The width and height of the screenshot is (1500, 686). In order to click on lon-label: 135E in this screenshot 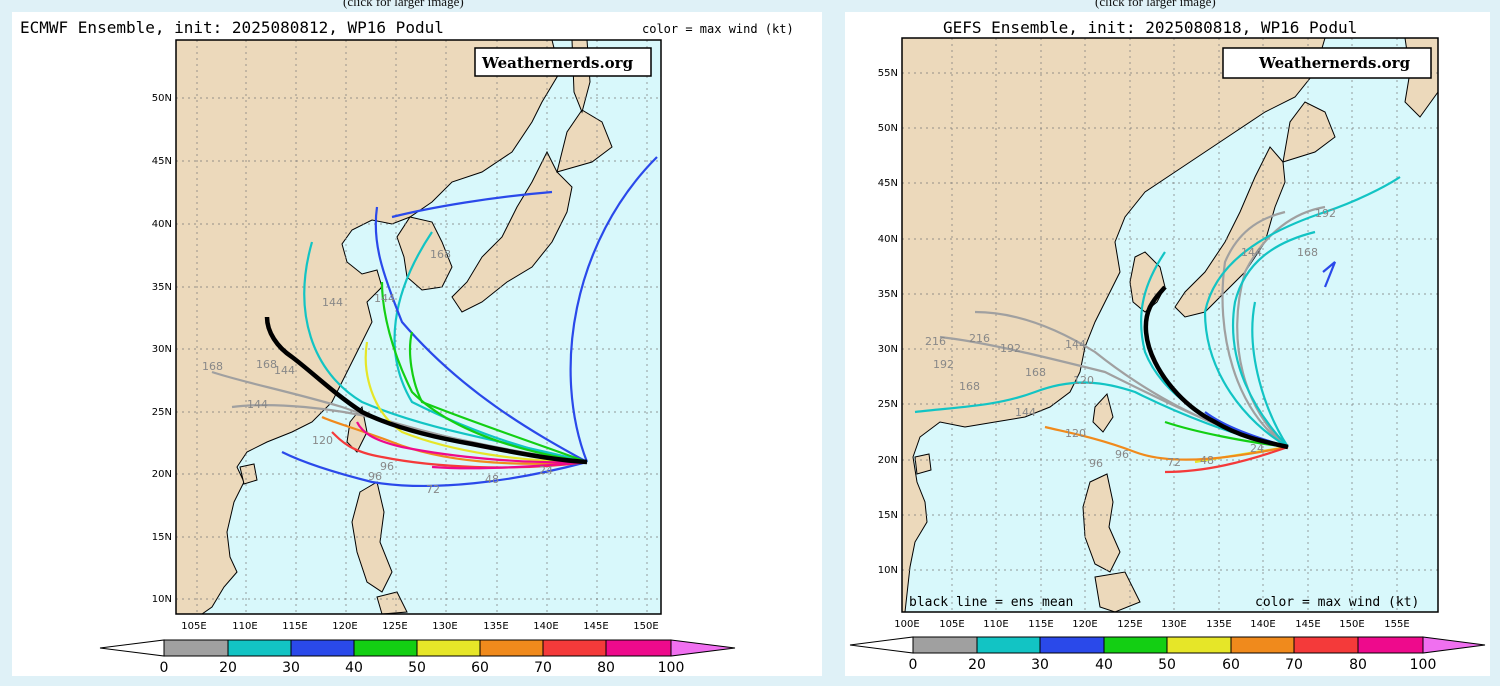, I will do `click(495, 626)`.